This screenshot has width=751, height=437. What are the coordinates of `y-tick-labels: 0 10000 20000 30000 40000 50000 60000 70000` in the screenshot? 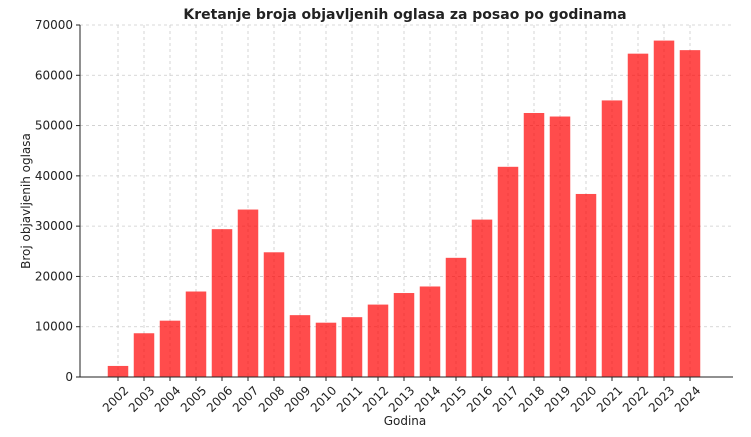 It's located at (54, 201).